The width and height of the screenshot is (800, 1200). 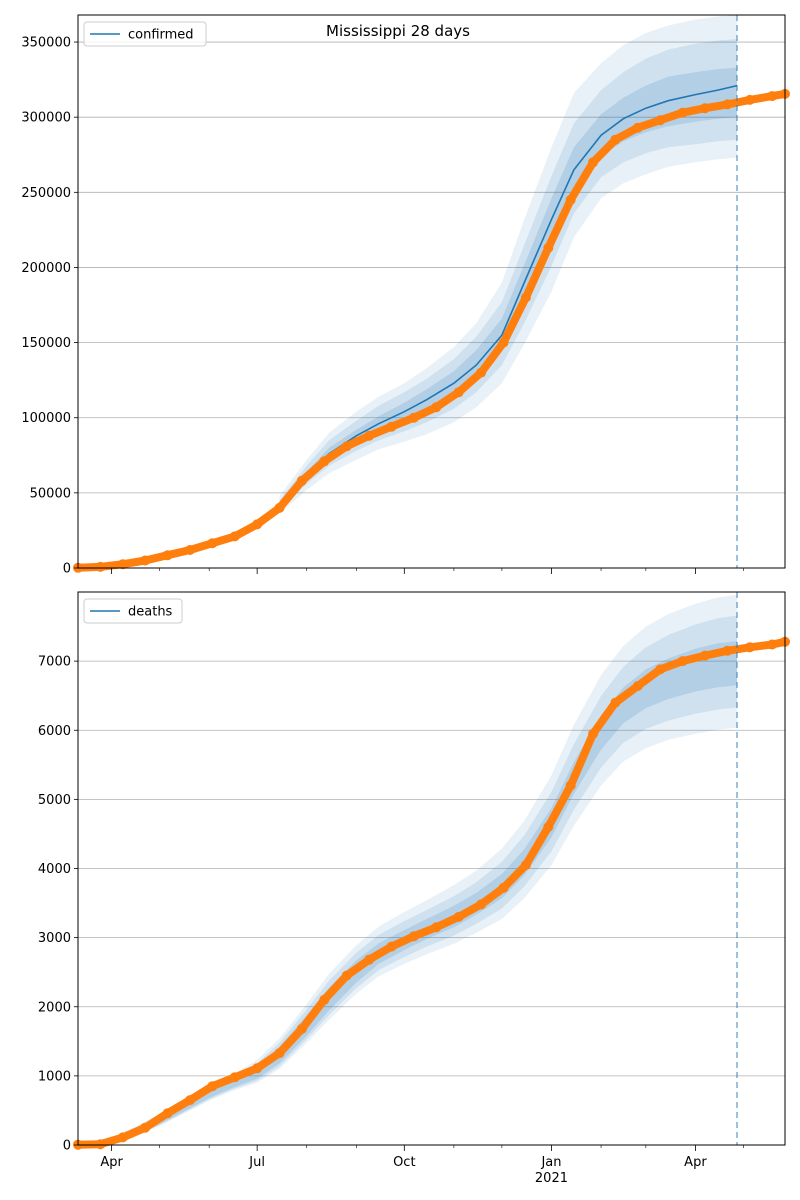 I want to click on deaths-x-tick-label: Jan, so click(x=550, y=1162).